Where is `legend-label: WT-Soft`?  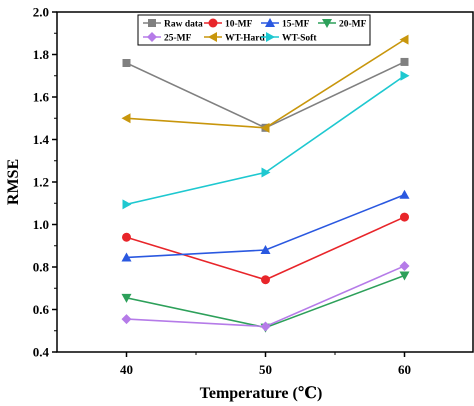
legend-label: WT-Soft is located at coordinates (299, 39).